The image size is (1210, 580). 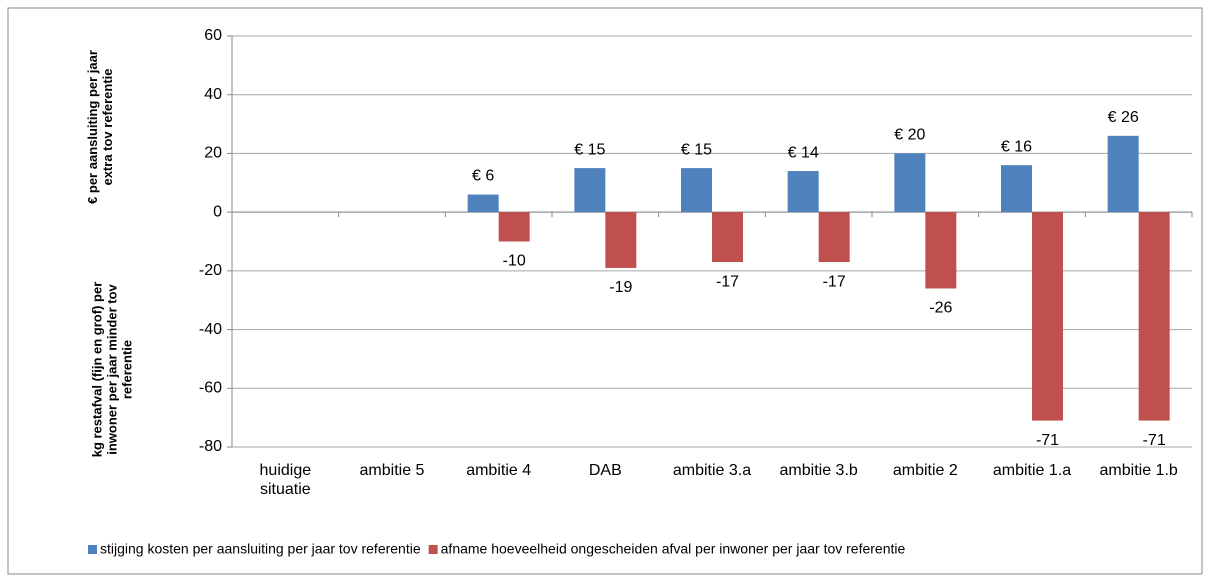 I want to click on data-label: € 14, so click(x=803, y=152).